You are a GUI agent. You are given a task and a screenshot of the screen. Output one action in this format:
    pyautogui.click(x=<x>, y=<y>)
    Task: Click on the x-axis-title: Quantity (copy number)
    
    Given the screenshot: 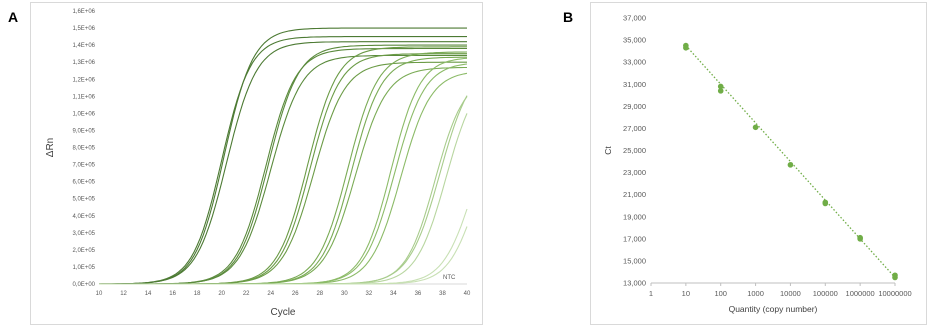 What is the action you would take?
    pyautogui.click(x=773, y=309)
    